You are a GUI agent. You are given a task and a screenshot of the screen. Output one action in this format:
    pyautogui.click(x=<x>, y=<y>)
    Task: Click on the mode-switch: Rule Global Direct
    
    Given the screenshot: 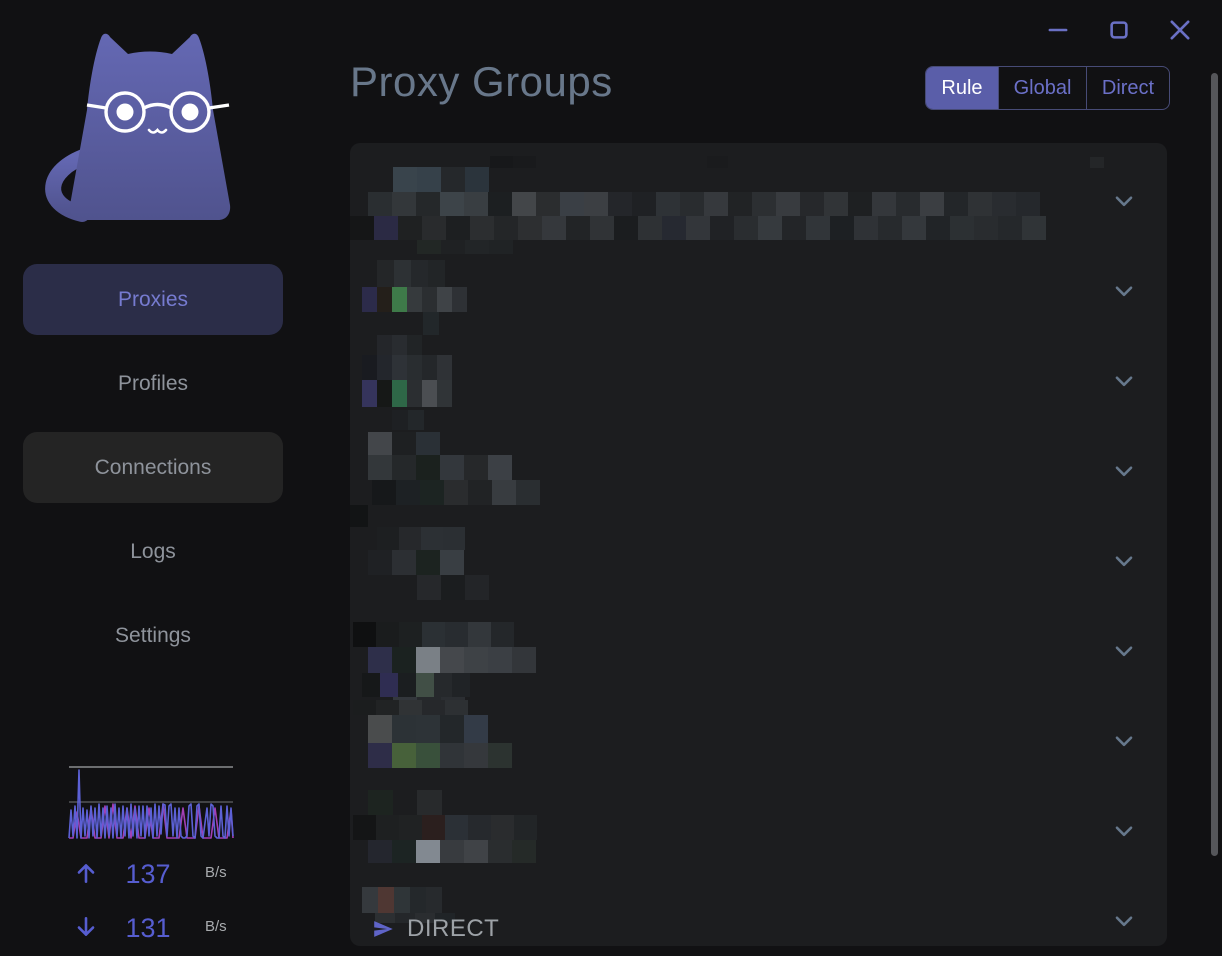 What is the action you would take?
    pyautogui.click(x=1047, y=88)
    